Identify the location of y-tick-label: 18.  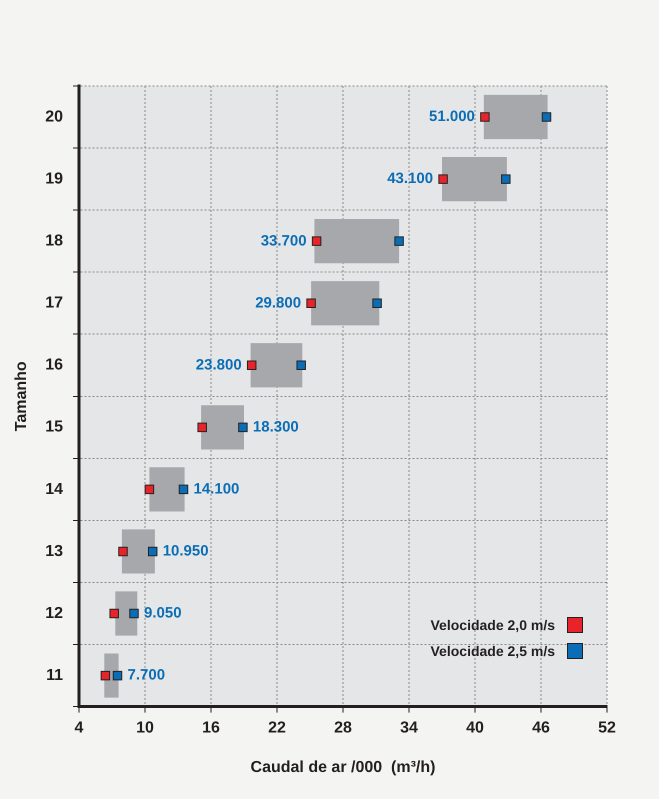
(54, 241).